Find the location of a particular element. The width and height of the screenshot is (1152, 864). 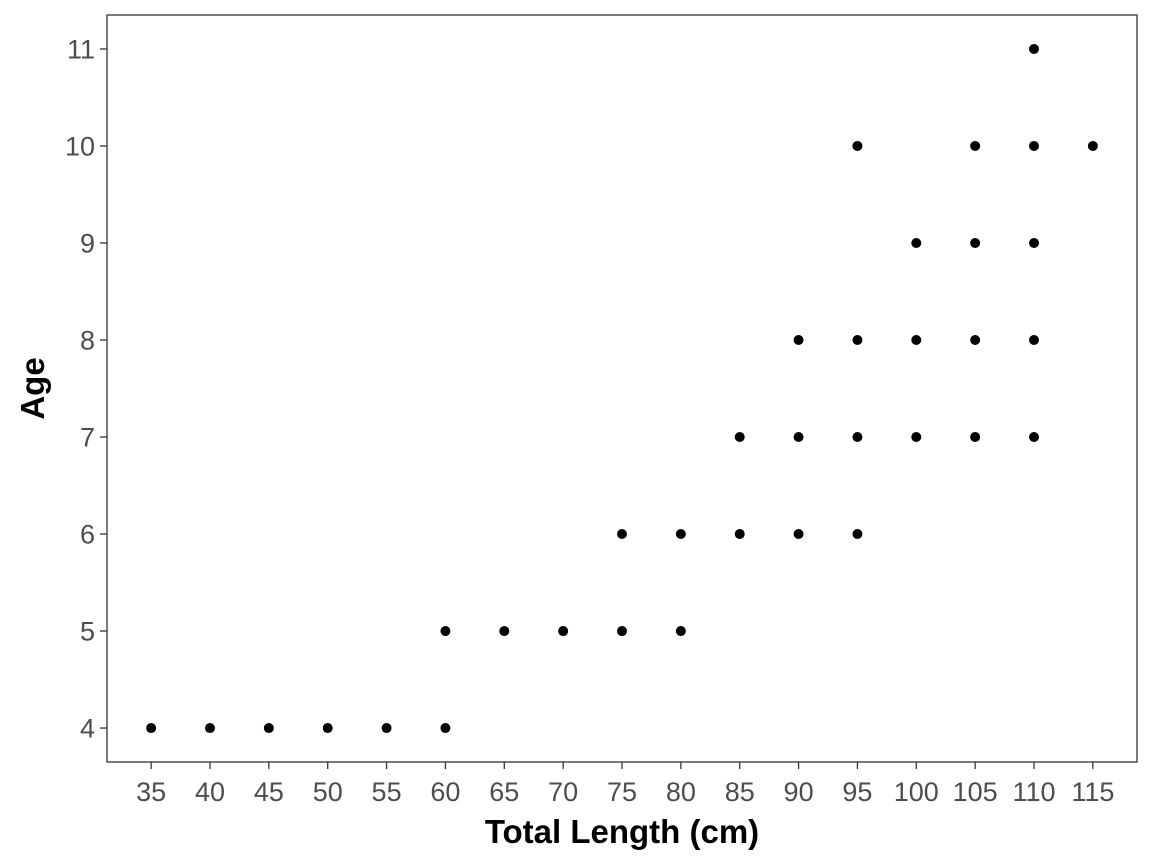

x-axis-title: Total Length (cm) is located at coordinates (622, 831).